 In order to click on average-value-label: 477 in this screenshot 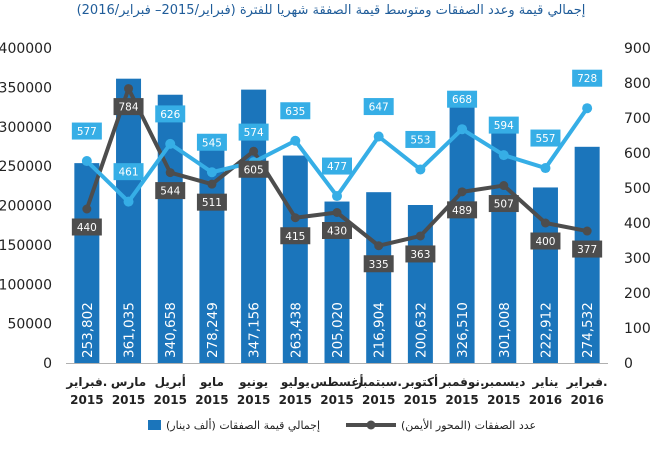, I will do `click(337, 167)`.